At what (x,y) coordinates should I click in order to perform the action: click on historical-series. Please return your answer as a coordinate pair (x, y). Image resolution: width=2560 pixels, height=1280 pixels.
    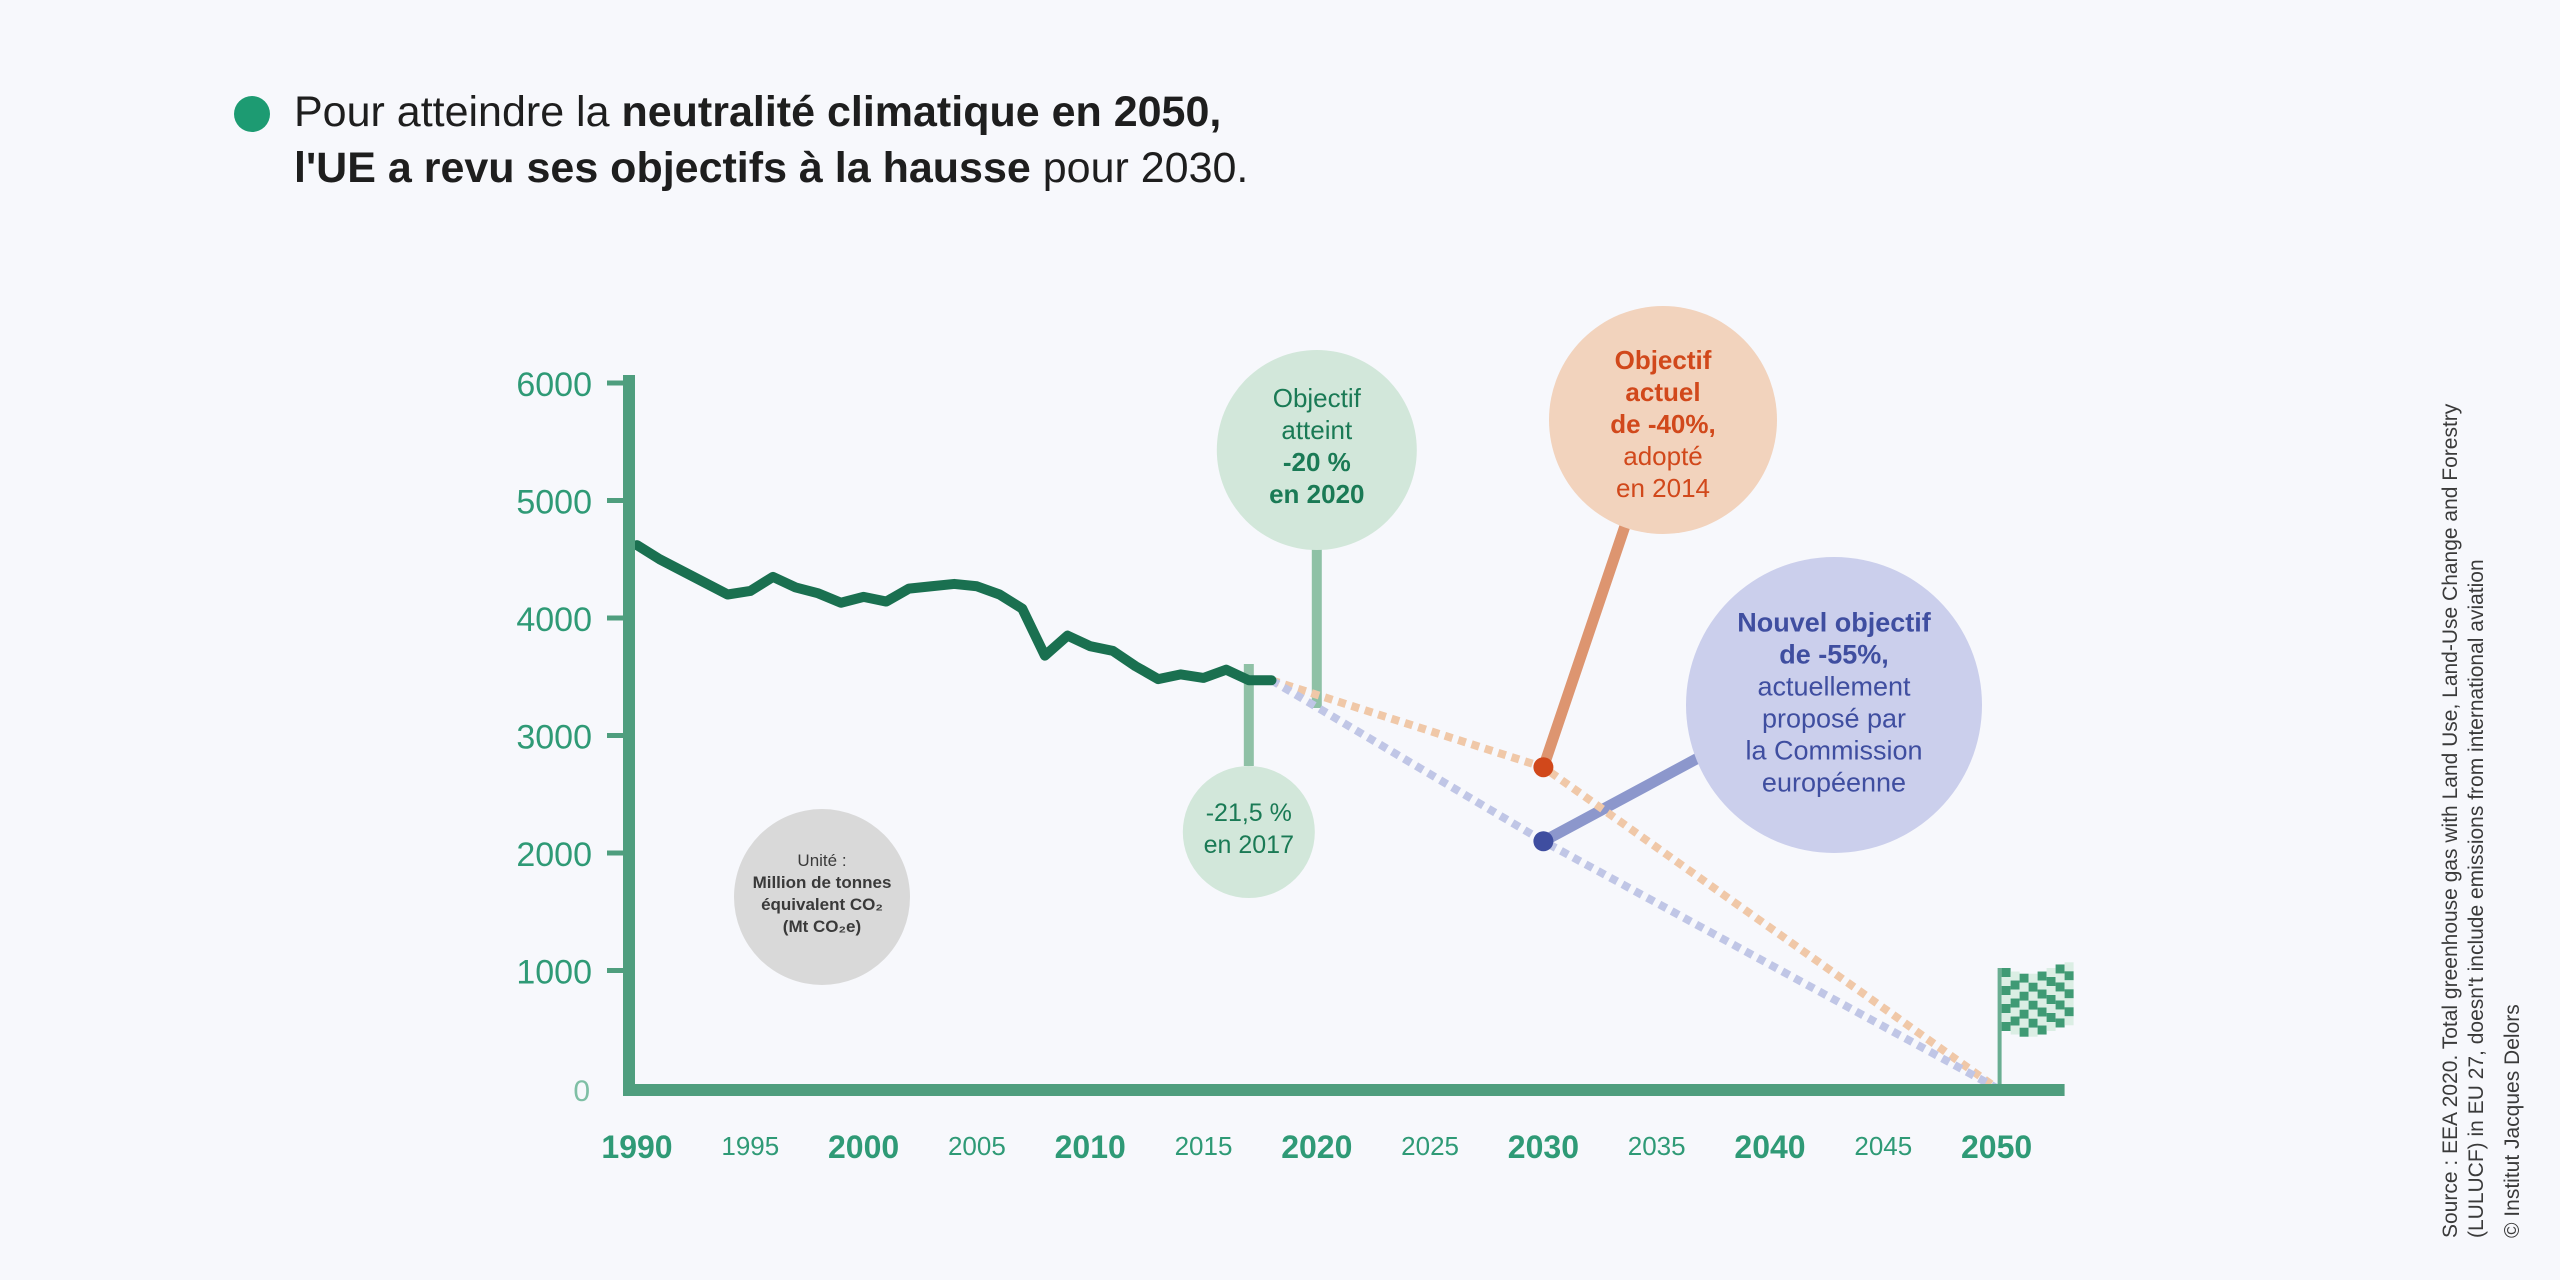
    Looking at the image, I should click on (954, 613).